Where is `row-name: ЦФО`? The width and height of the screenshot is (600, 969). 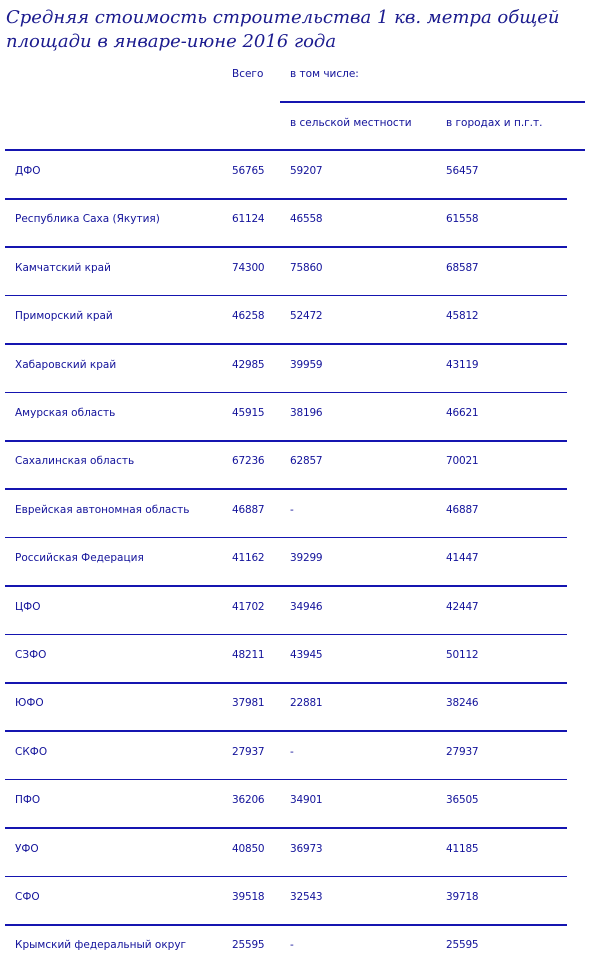 row-name: ЦФО is located at coordinates (28, 606).